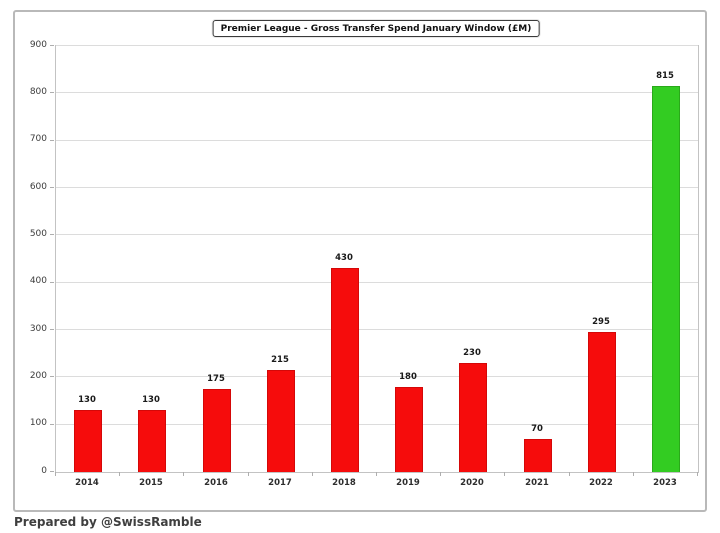  I want to click on y-tick-label: 200, so click(38, 376).